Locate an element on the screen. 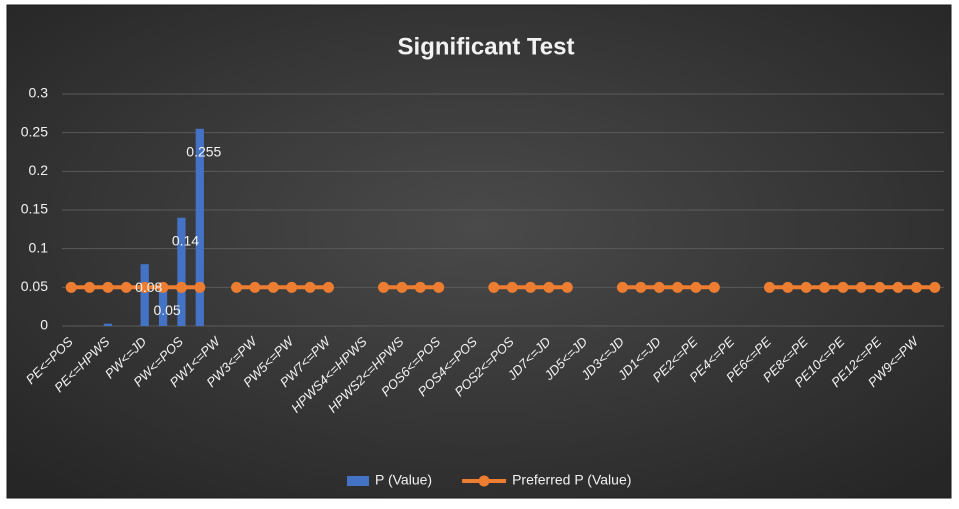  chart-title: Significant Test is located at coordinates (486, 46).